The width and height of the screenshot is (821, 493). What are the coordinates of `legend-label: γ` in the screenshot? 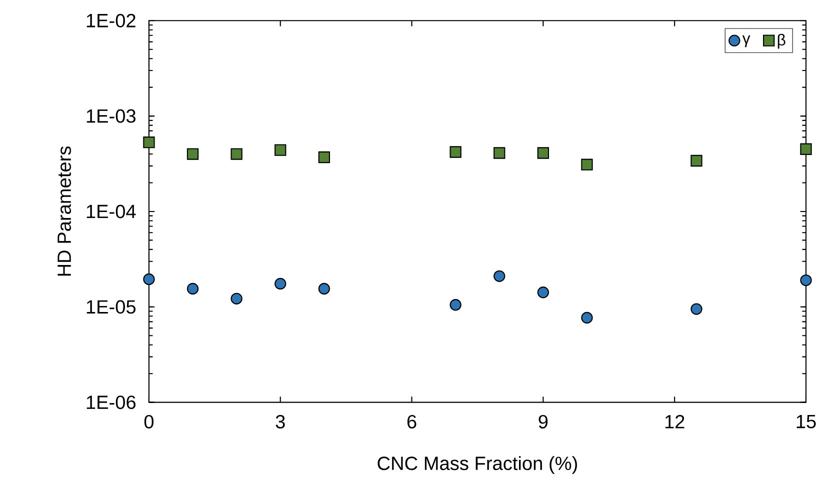 It's located at (746, 42).